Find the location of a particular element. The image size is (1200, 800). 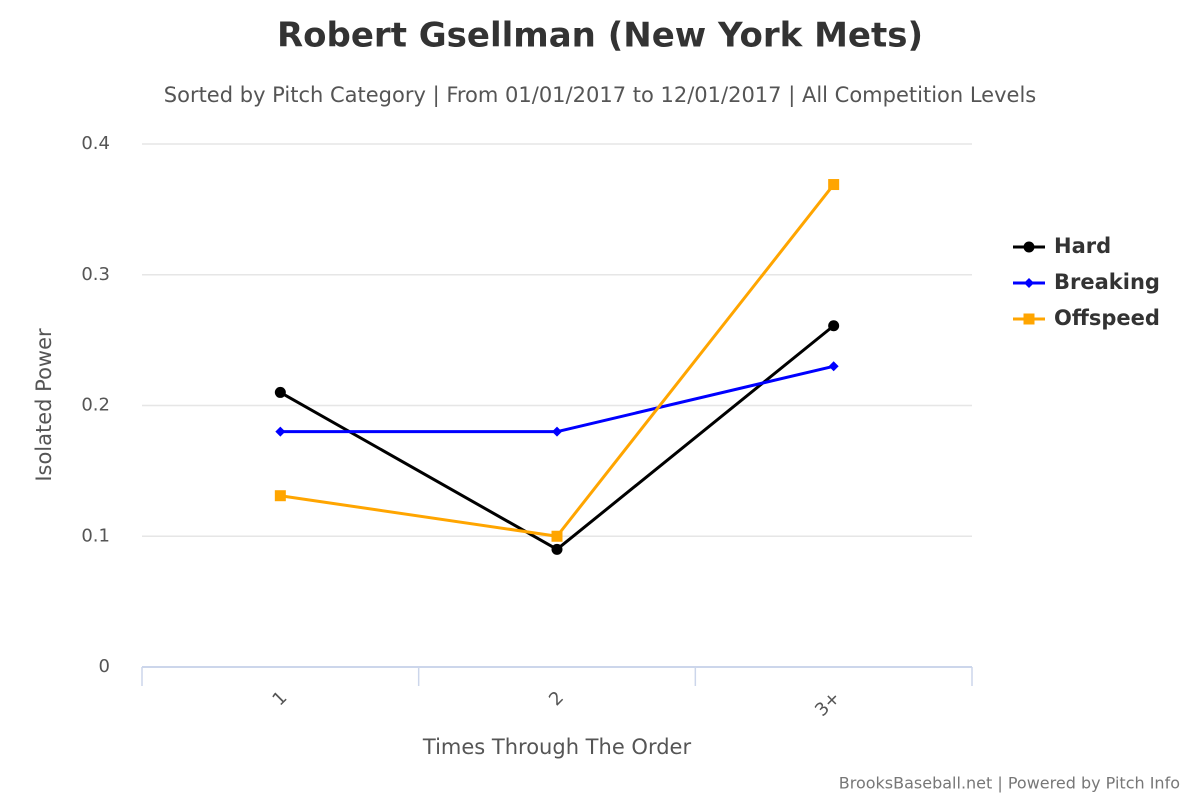

legend-item: Hard is located at coordinates (1062, 246).